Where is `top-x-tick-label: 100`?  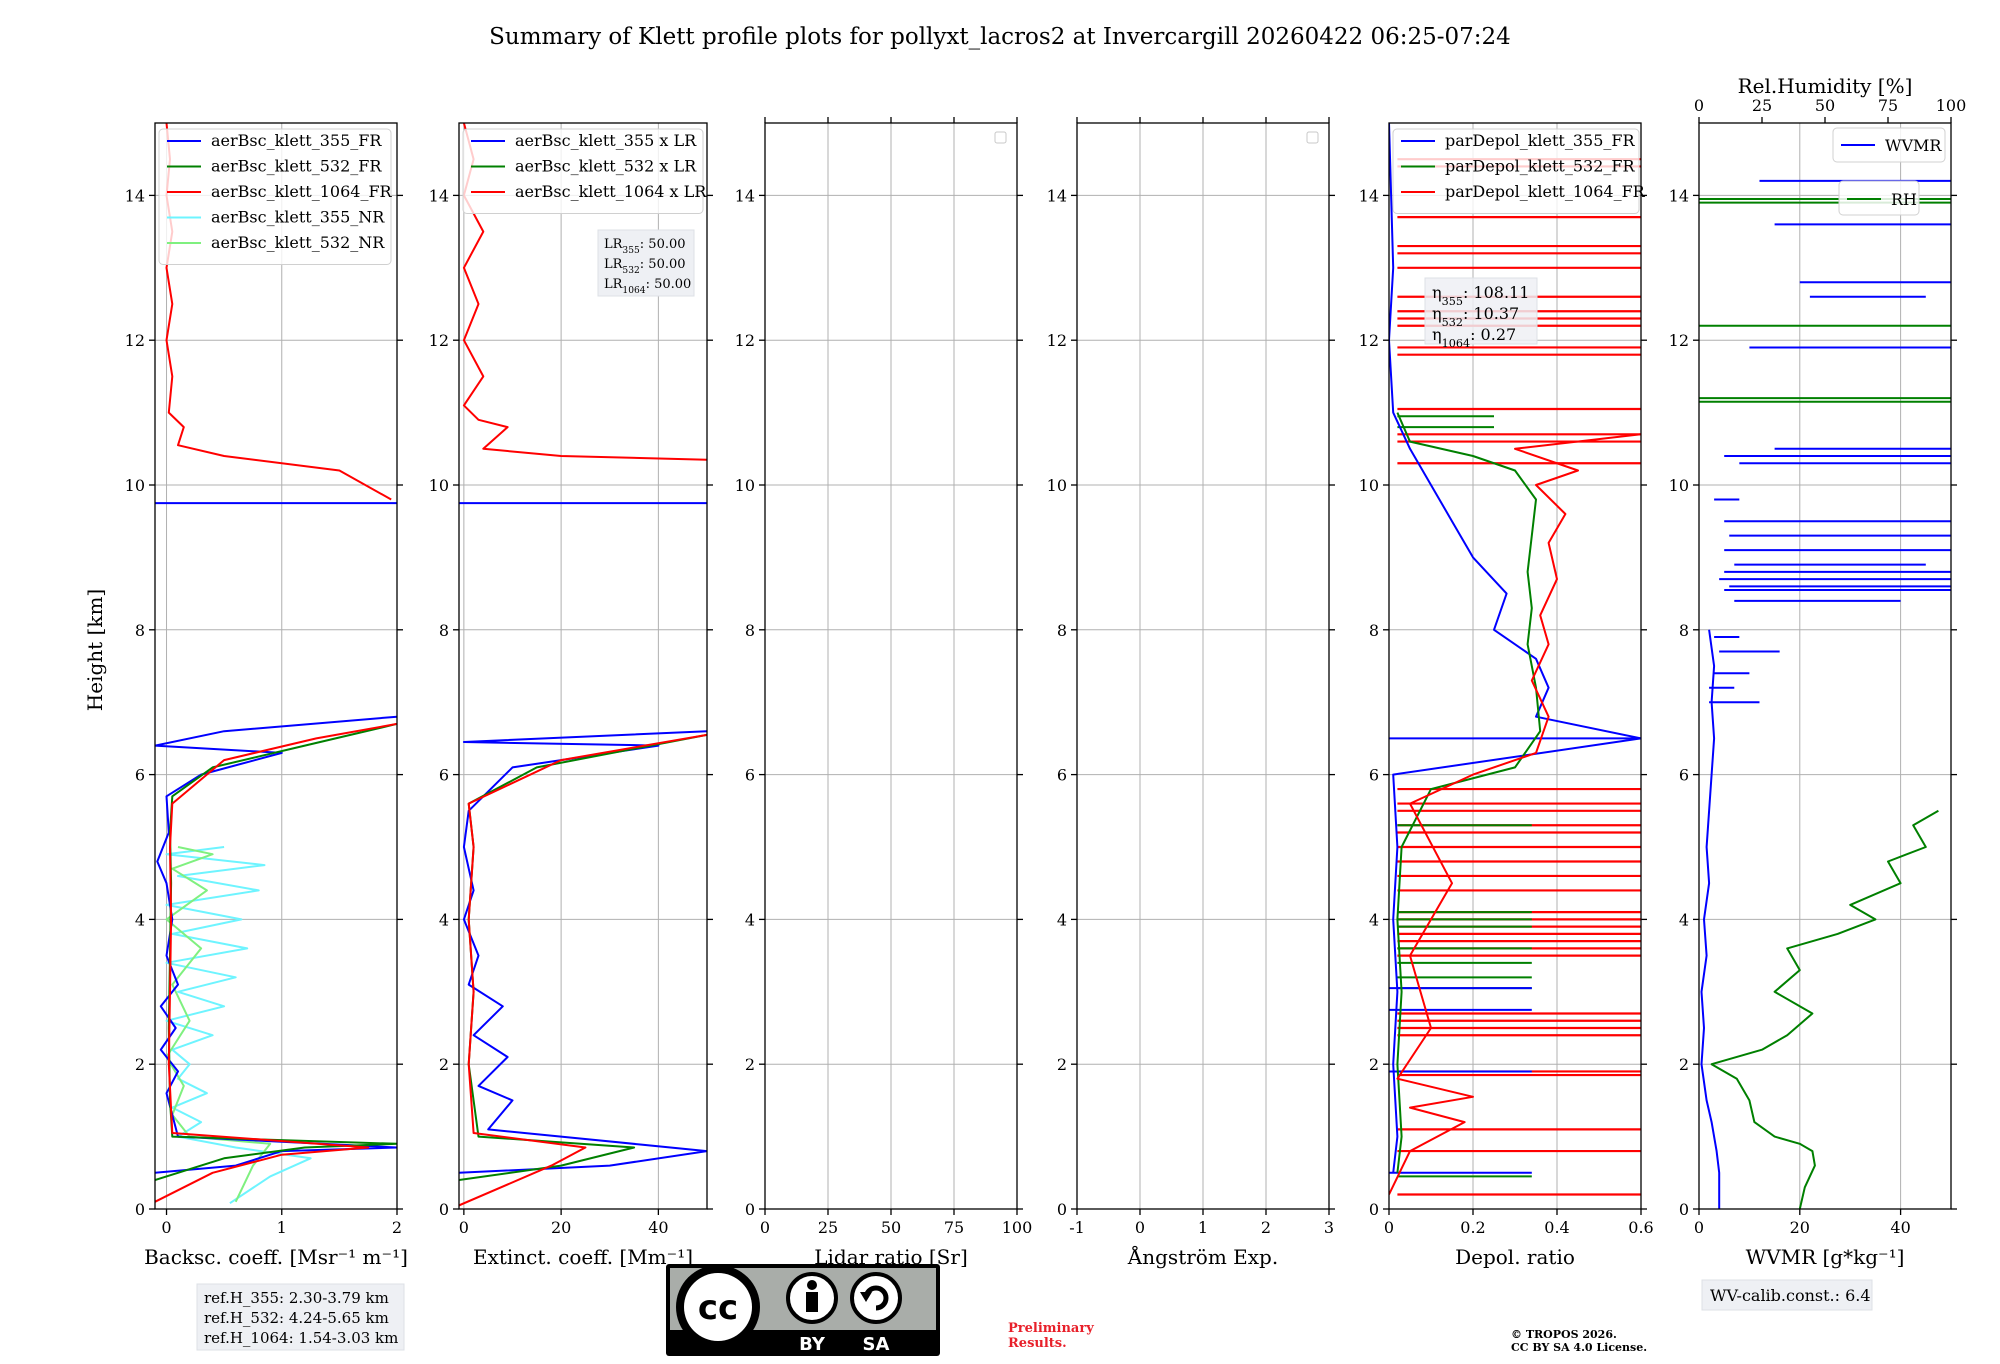
top-x-tick-label: 100 is located at coordinates (1951, 105).